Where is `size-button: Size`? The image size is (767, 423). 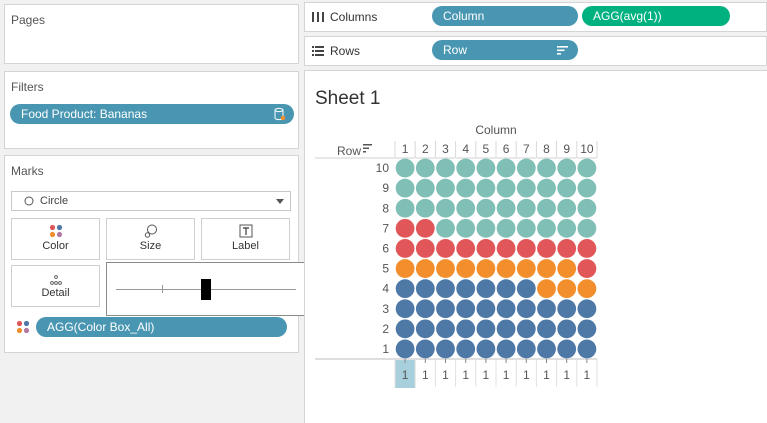 size-button: Size is located at coordinates (150, 239).